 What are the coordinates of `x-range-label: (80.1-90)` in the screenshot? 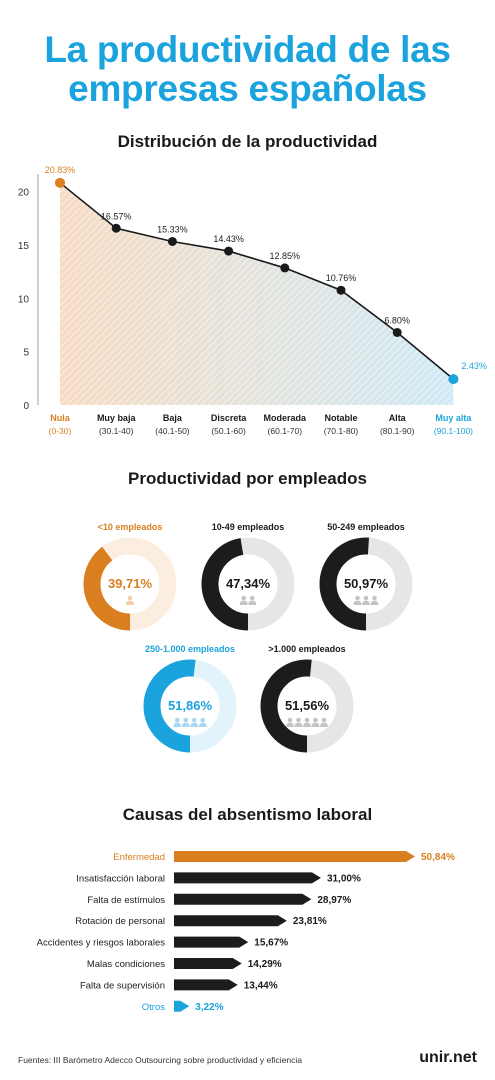 It's located at (397, 431).